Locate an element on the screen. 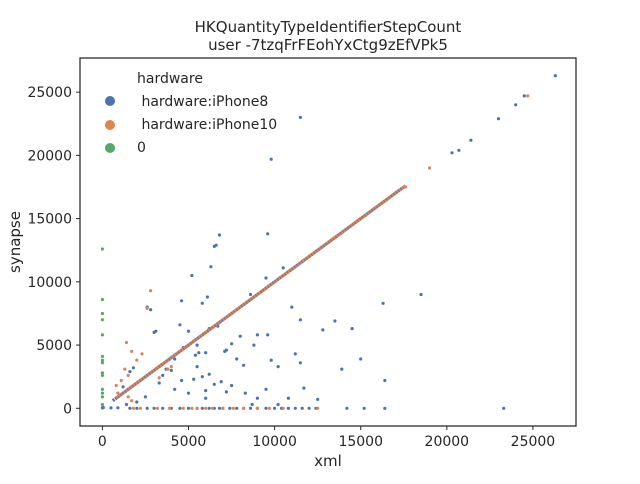 Image resolution: width=640 pixels, height=484 pixels. legend-marker-iphone10 is located at coordinates (110, 125).